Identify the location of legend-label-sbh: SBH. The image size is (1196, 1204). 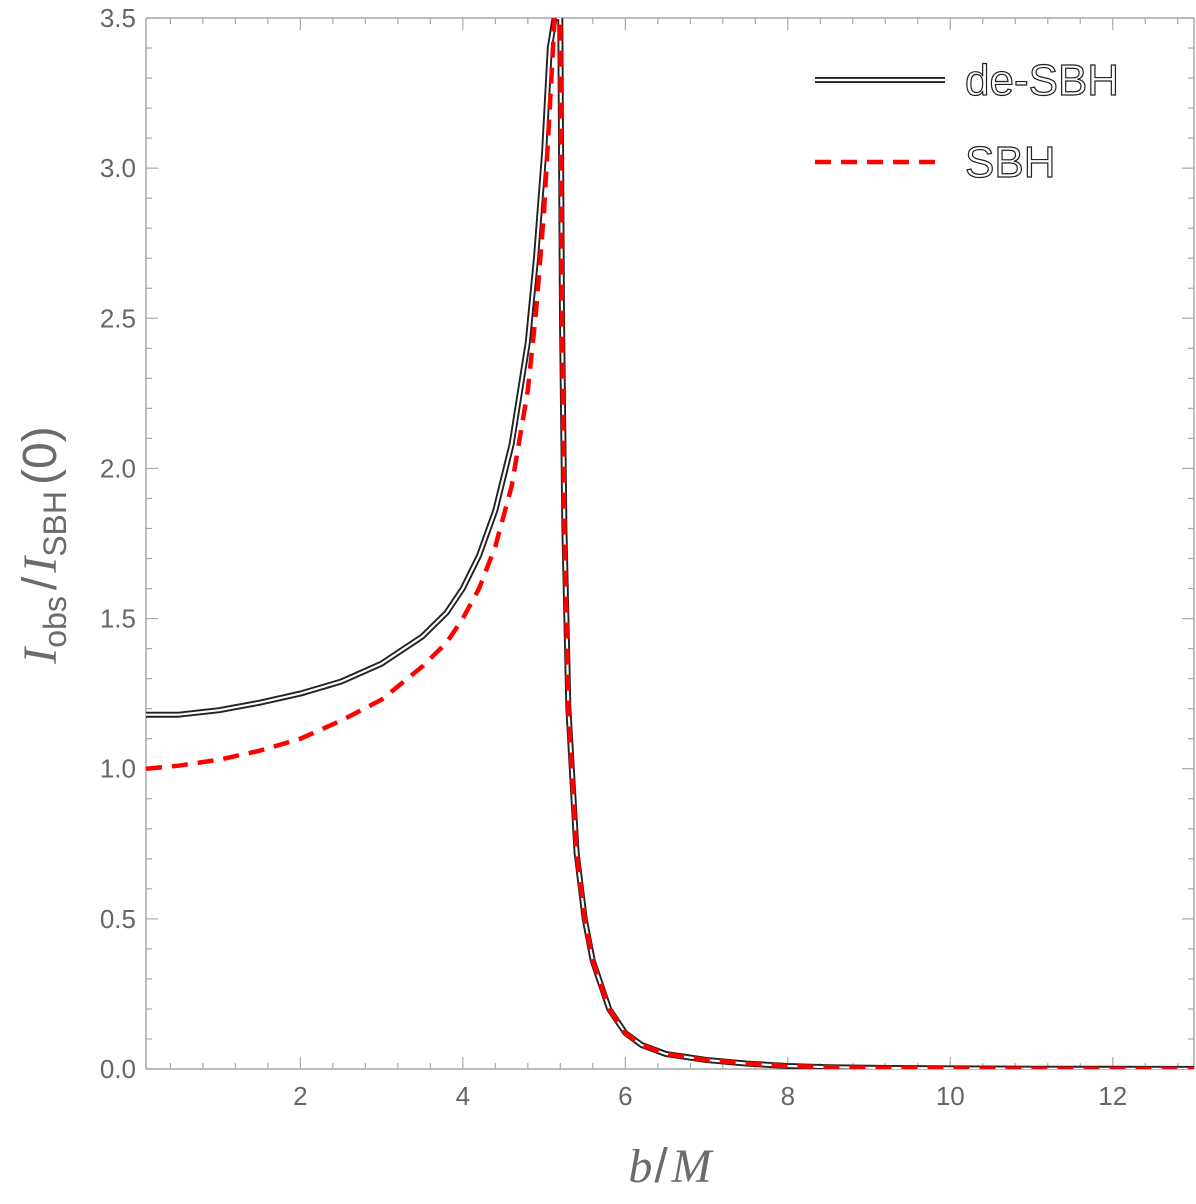
(1010, 162).